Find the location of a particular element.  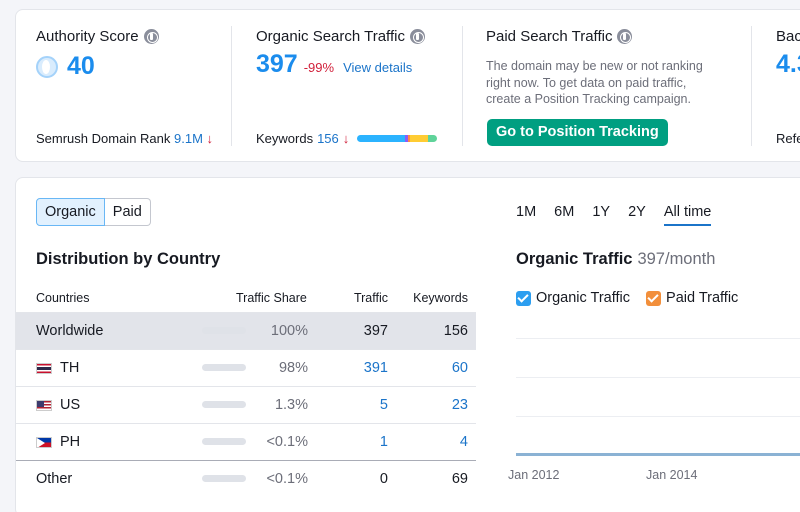

toggle-paid: Paid is located at coordinates (127, 212).